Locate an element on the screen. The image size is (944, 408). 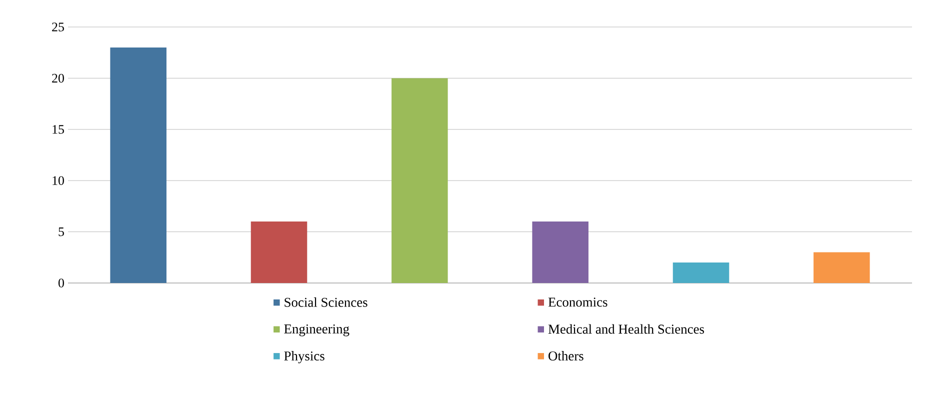
y-tick-label: 10 is located at coordinates (58, 180).